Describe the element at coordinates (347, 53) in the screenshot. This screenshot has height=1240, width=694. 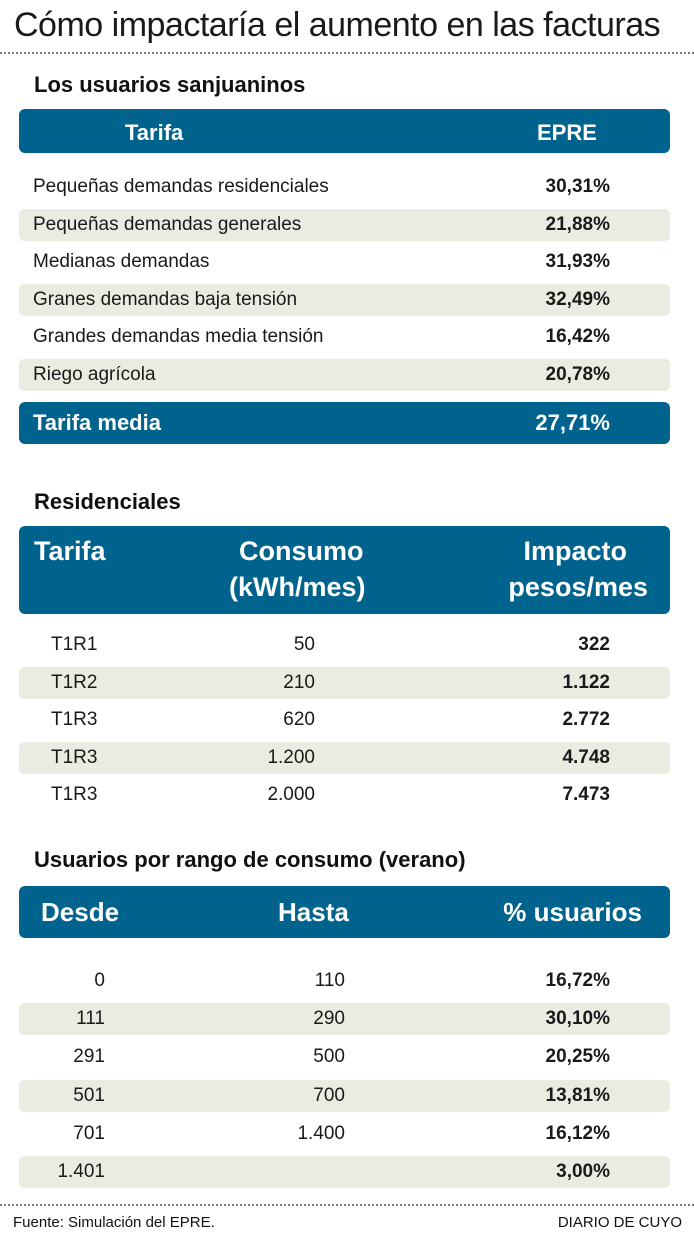
I see `title-divider` at that location.